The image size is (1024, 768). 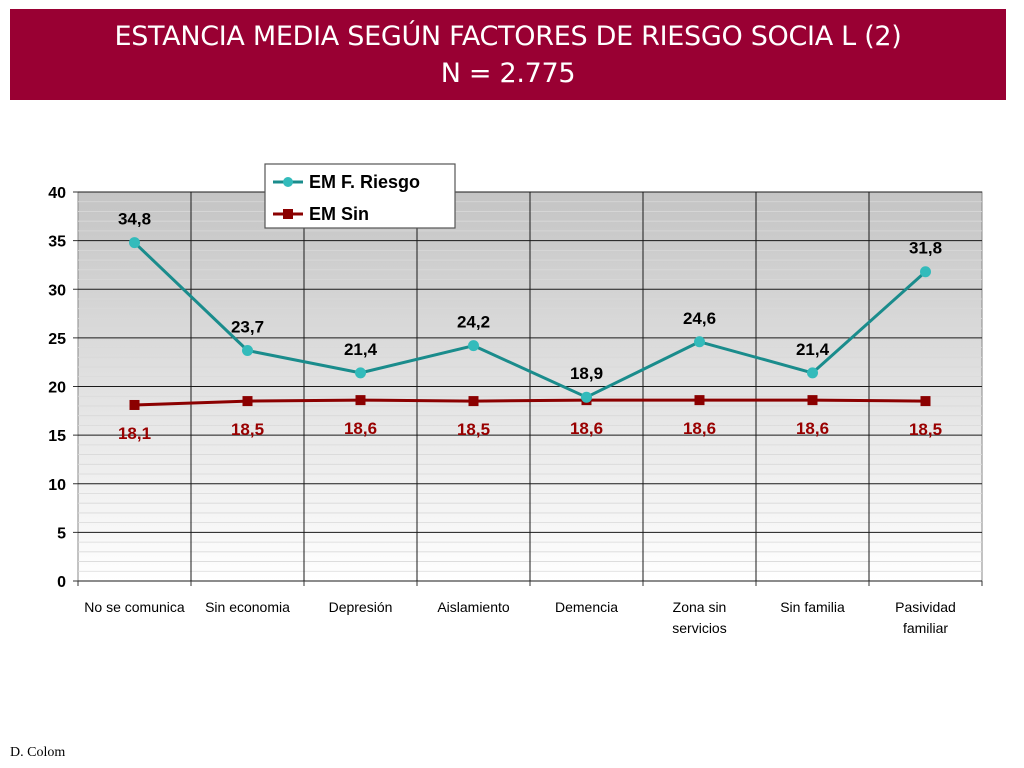 What do you see at coordinates (61, 582) in the screenshot?
I see `y-tick-label: 0` at bounding box center [61, 582].